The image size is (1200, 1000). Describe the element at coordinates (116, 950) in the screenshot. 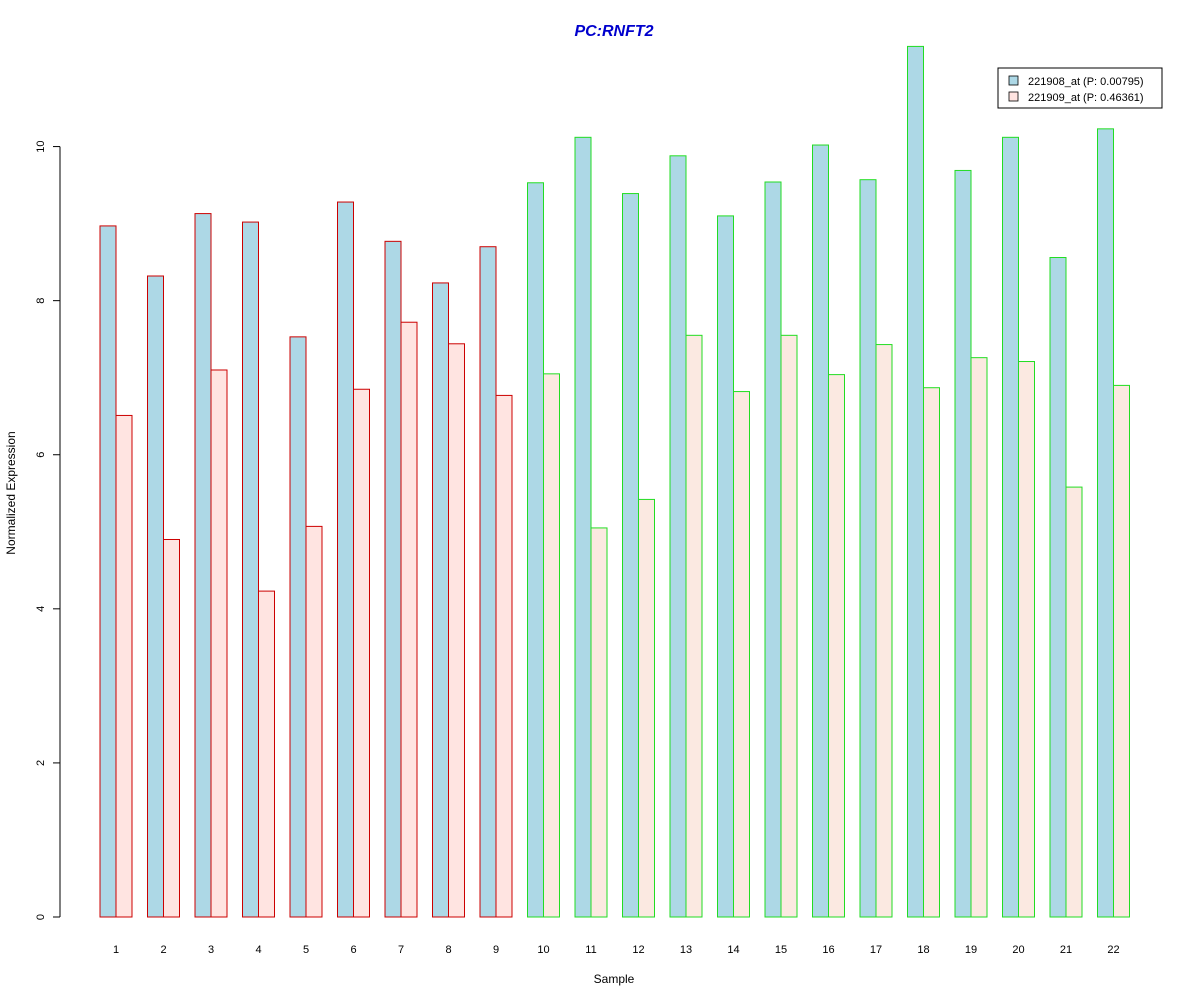

I see `x-tick-label: 1` at that location.